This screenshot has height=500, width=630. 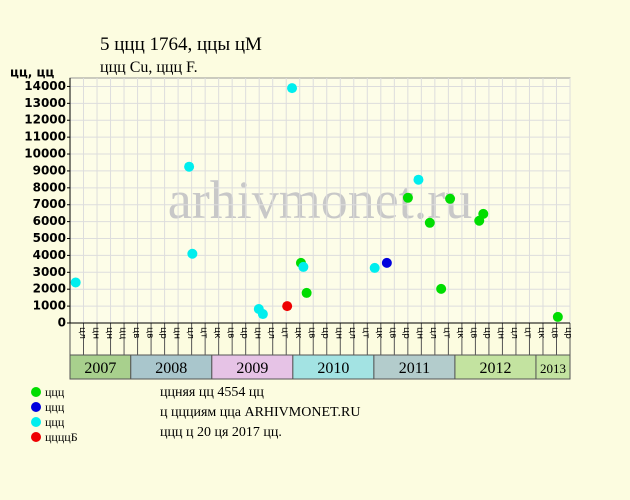 What do you see at coordinates (49, 170) in the screenshot?
I see `y-tick-label: 9000` at bounding box center [49, 170].